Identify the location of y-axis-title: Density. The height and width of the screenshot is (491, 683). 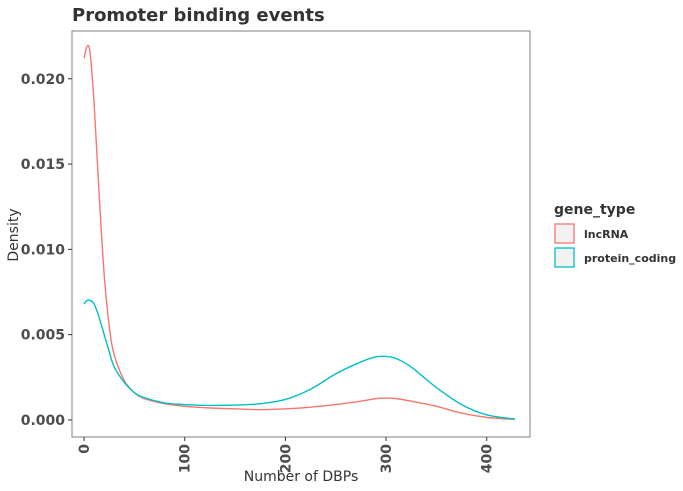
(14, 234).